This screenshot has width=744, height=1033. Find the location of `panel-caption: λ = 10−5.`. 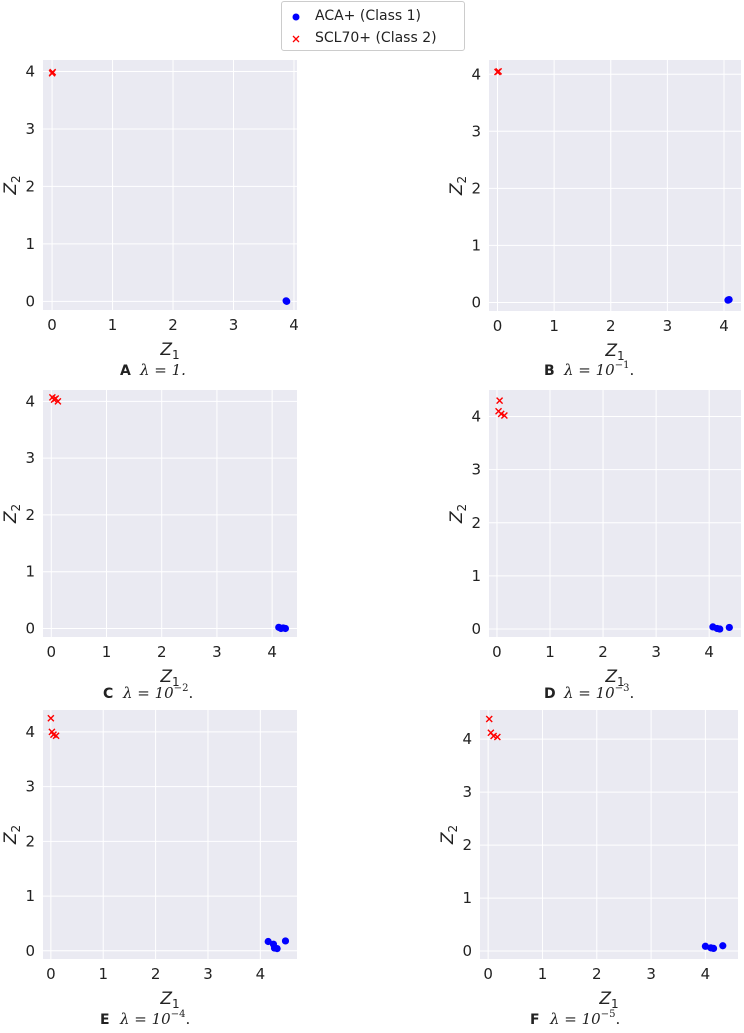

panel-caption: λ = 10−5. is located at coordinates (584, 1018).